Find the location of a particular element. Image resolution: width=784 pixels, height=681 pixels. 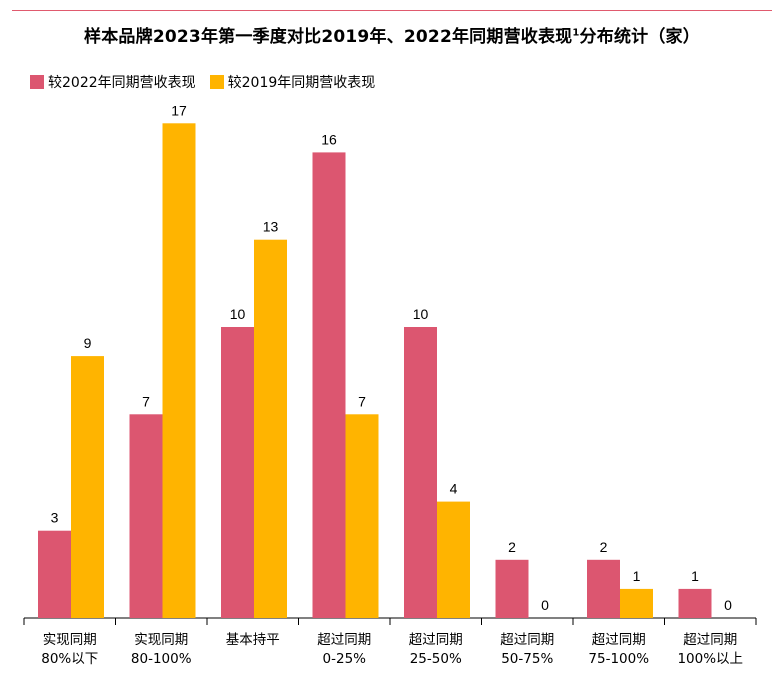

x-tick-label: 100%以上 is located at coordinates (710, 659).